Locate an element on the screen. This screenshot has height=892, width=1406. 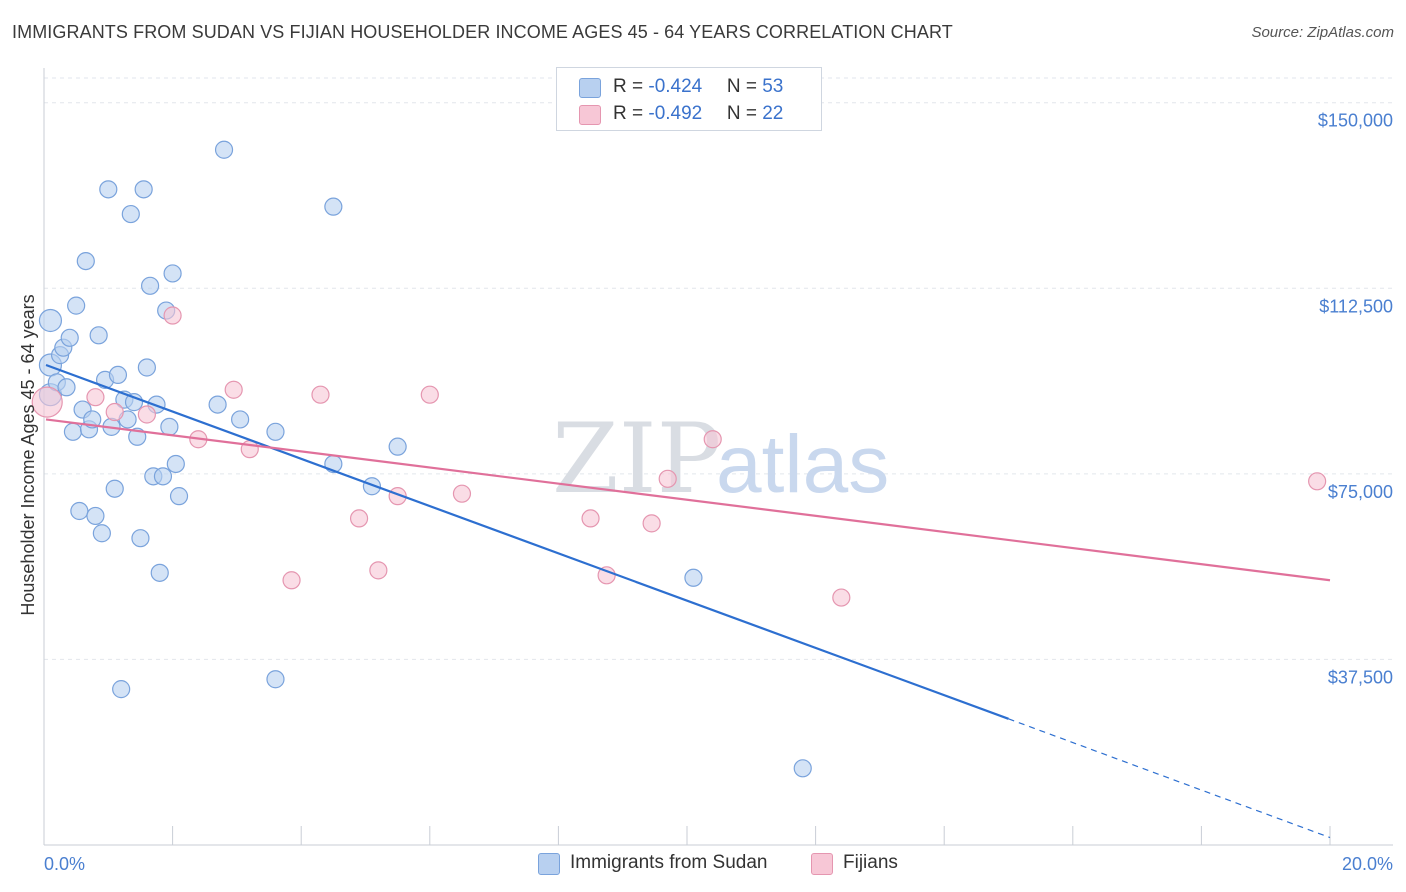
bottom-legend-label-sudan: Immigrants from Sudan is located at coordinates (669, 862).